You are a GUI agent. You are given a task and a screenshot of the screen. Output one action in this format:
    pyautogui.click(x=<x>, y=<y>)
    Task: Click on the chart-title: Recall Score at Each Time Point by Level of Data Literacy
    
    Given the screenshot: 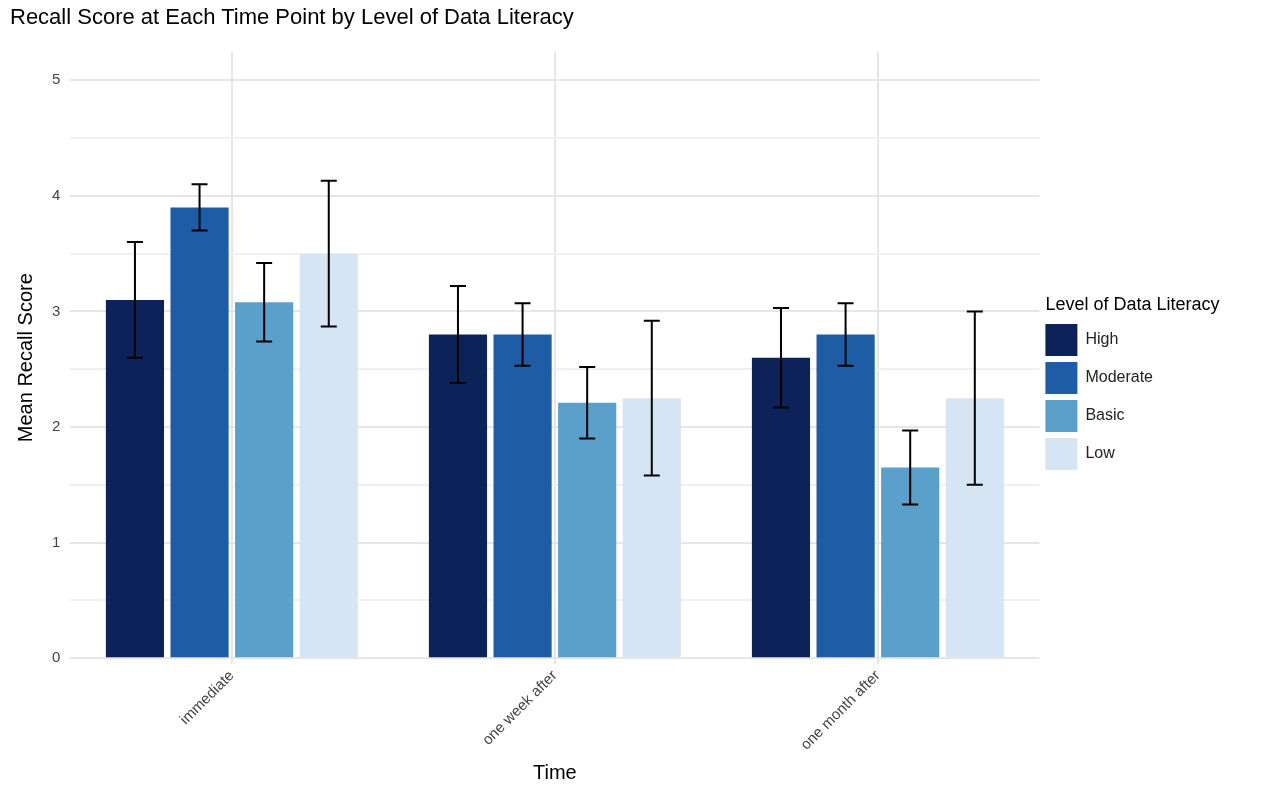 What is the action you would take?
    pyautogui.click(x=292, y=17)
    